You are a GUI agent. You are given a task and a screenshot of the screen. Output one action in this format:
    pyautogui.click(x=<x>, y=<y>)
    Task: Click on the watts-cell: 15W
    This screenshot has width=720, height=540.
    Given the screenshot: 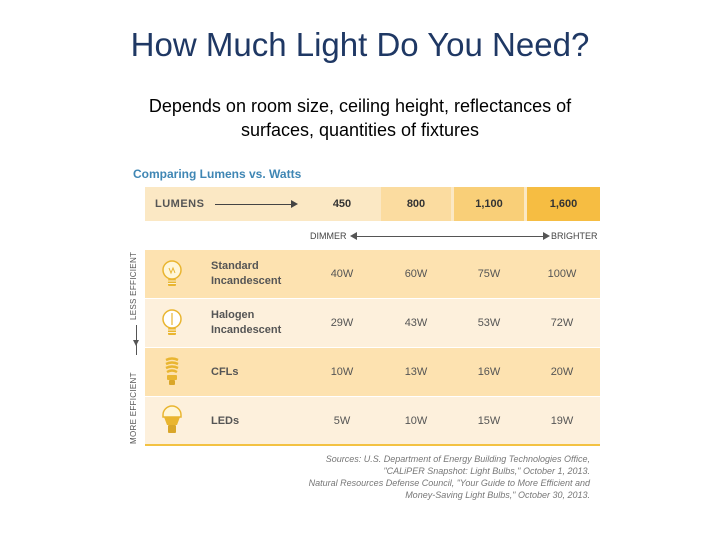 What is the action you would take?
    pyautogui.click(x=489, y=421)
    